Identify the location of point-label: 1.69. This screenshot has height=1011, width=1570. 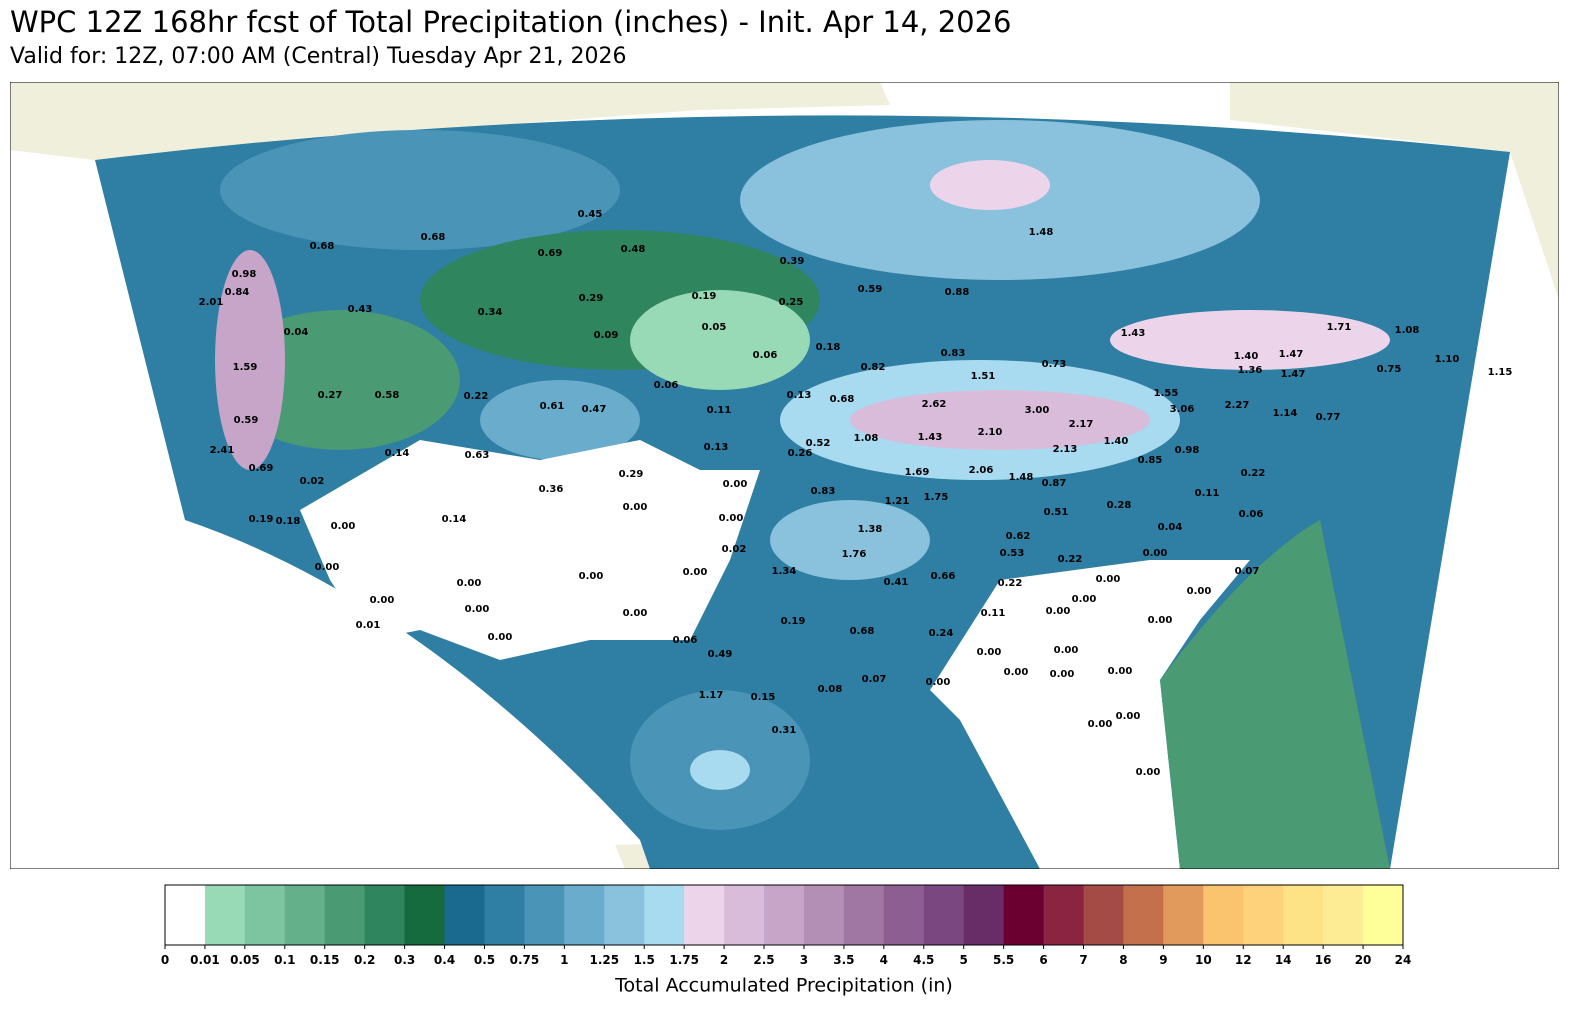
(917, 472).